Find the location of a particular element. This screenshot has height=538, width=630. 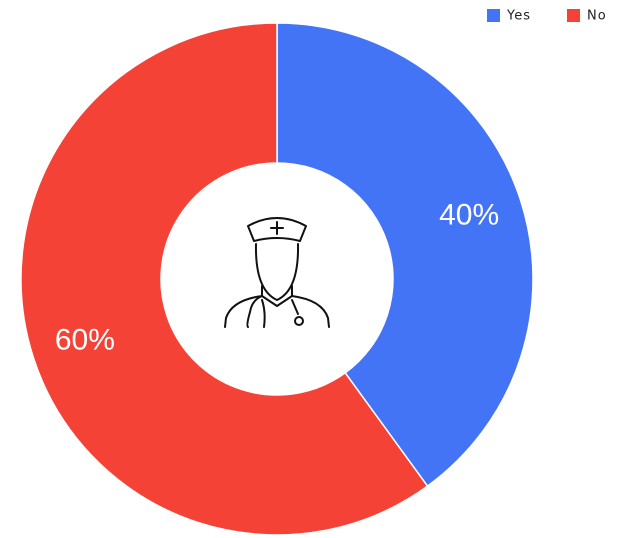

legend-label: Yes is located at coordinates (518, 16).